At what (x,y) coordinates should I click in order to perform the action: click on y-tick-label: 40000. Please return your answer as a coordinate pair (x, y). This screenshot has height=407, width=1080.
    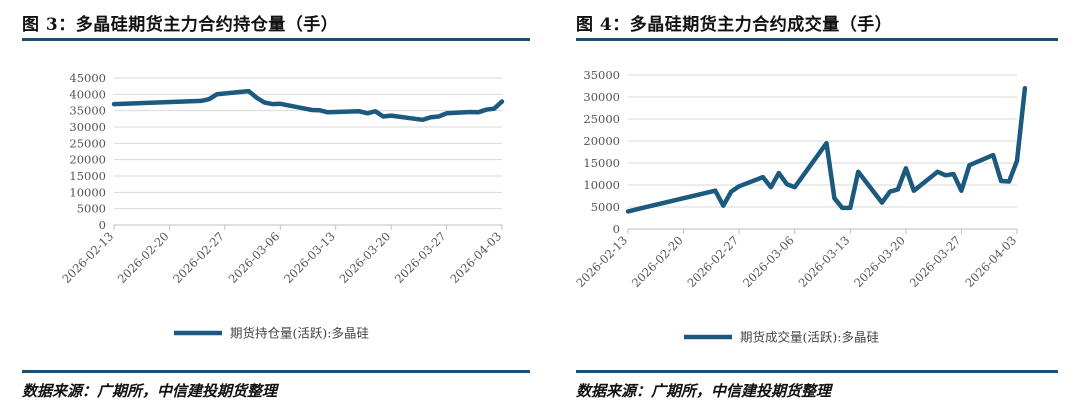
    Looking at the image, I should click on (87, 94).